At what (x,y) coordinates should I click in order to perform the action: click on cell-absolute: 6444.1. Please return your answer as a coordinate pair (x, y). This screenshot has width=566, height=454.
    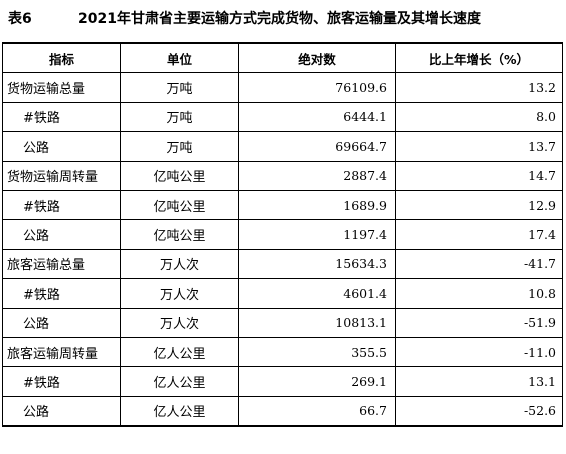
    Looking at the image, I should click on (317, 117).